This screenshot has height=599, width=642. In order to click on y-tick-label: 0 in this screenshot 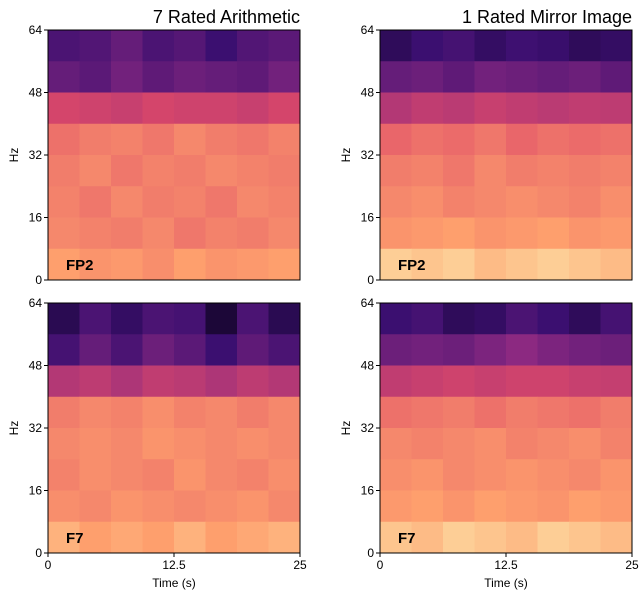, I will do `click(370, 553)`.